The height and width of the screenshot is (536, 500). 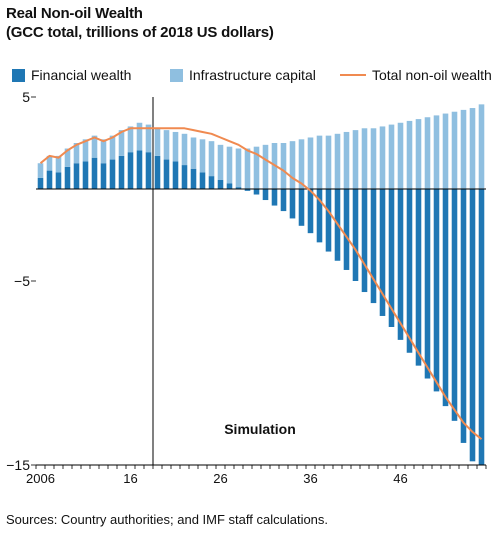 I want to click on simulation-label: Simulation, so click(x=260, y=429).